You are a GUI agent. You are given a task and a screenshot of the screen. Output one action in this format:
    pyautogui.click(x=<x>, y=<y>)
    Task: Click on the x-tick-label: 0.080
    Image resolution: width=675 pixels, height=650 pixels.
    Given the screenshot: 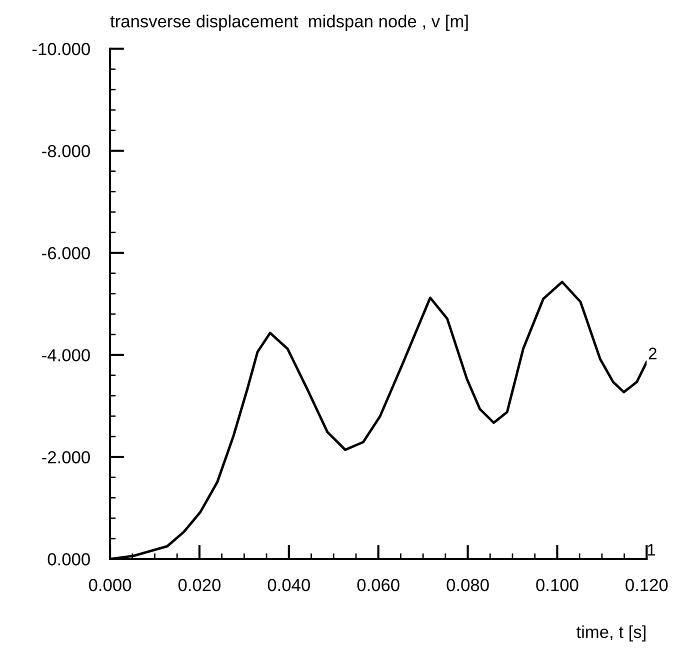 What is the action you would take?
    pyautogui.click(x=467, y=585)
    